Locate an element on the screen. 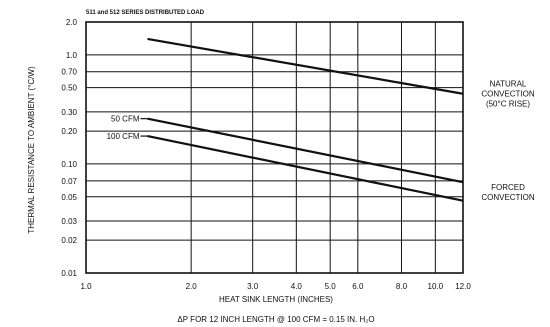 This screenshot has height=327, width=550. x-tick-label: 8.0 is located at coordinates (402, 286).